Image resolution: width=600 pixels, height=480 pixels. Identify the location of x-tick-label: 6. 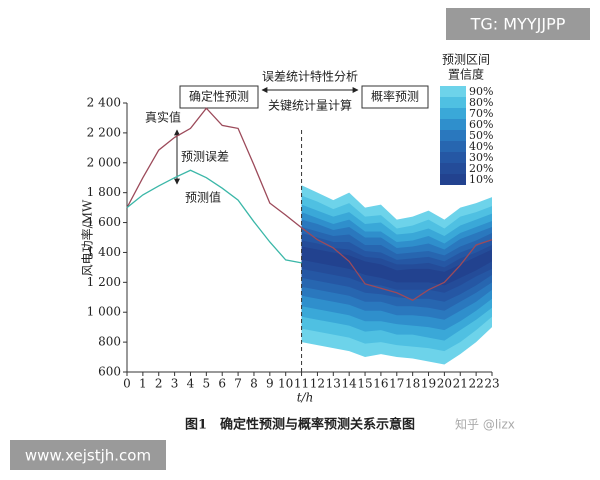
(222, 384).